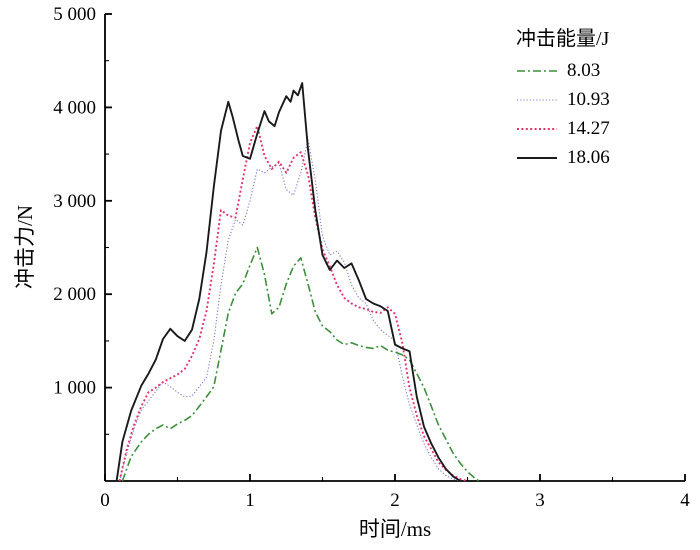  I want to click on legend-label: 14.27, so click(588, 128).